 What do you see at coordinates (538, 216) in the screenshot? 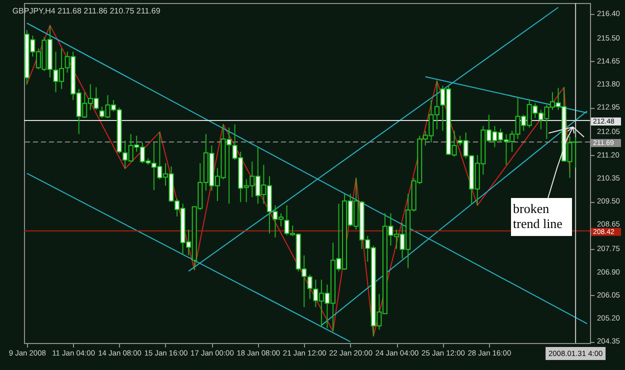
I see `annotation: broken trend line` at bounding box center [538, 216].